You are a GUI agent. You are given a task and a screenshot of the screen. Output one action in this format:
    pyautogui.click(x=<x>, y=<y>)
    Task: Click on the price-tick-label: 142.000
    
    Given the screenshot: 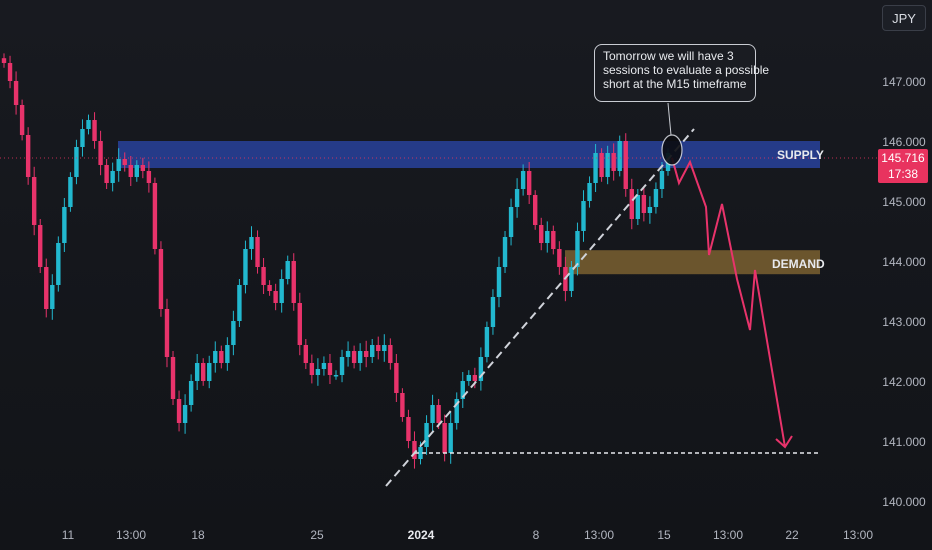 What is the action you would take?
    pyautogui.click(x=904, y=382)
    